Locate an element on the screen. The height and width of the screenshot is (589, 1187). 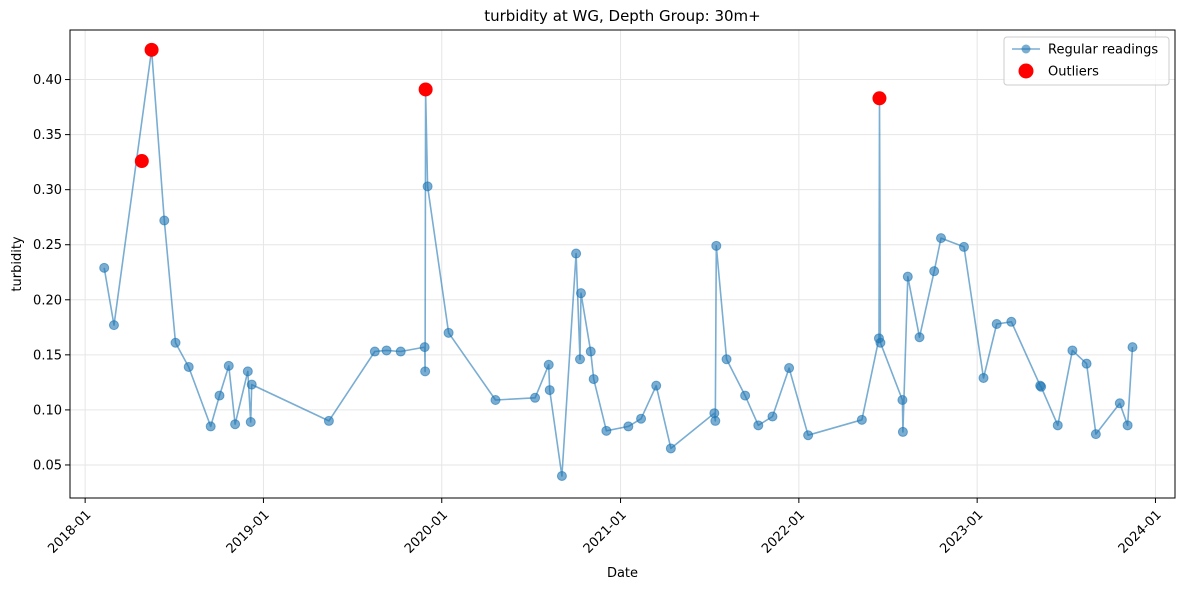
x-tick-label: 2021-01 is located at coordinates (605, 532).